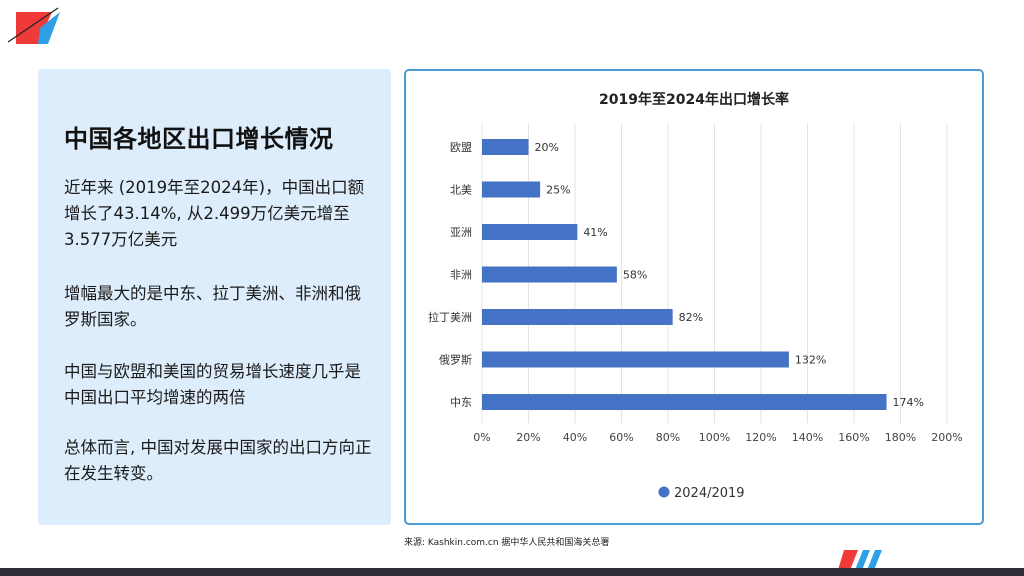 The height and width of the screenshot is (576, 1024). I want to click on summary-paragraph-2: 增幅最大的是中东、拉丁美洲、非洲和俄罗斯国家。, so click(212, 306).